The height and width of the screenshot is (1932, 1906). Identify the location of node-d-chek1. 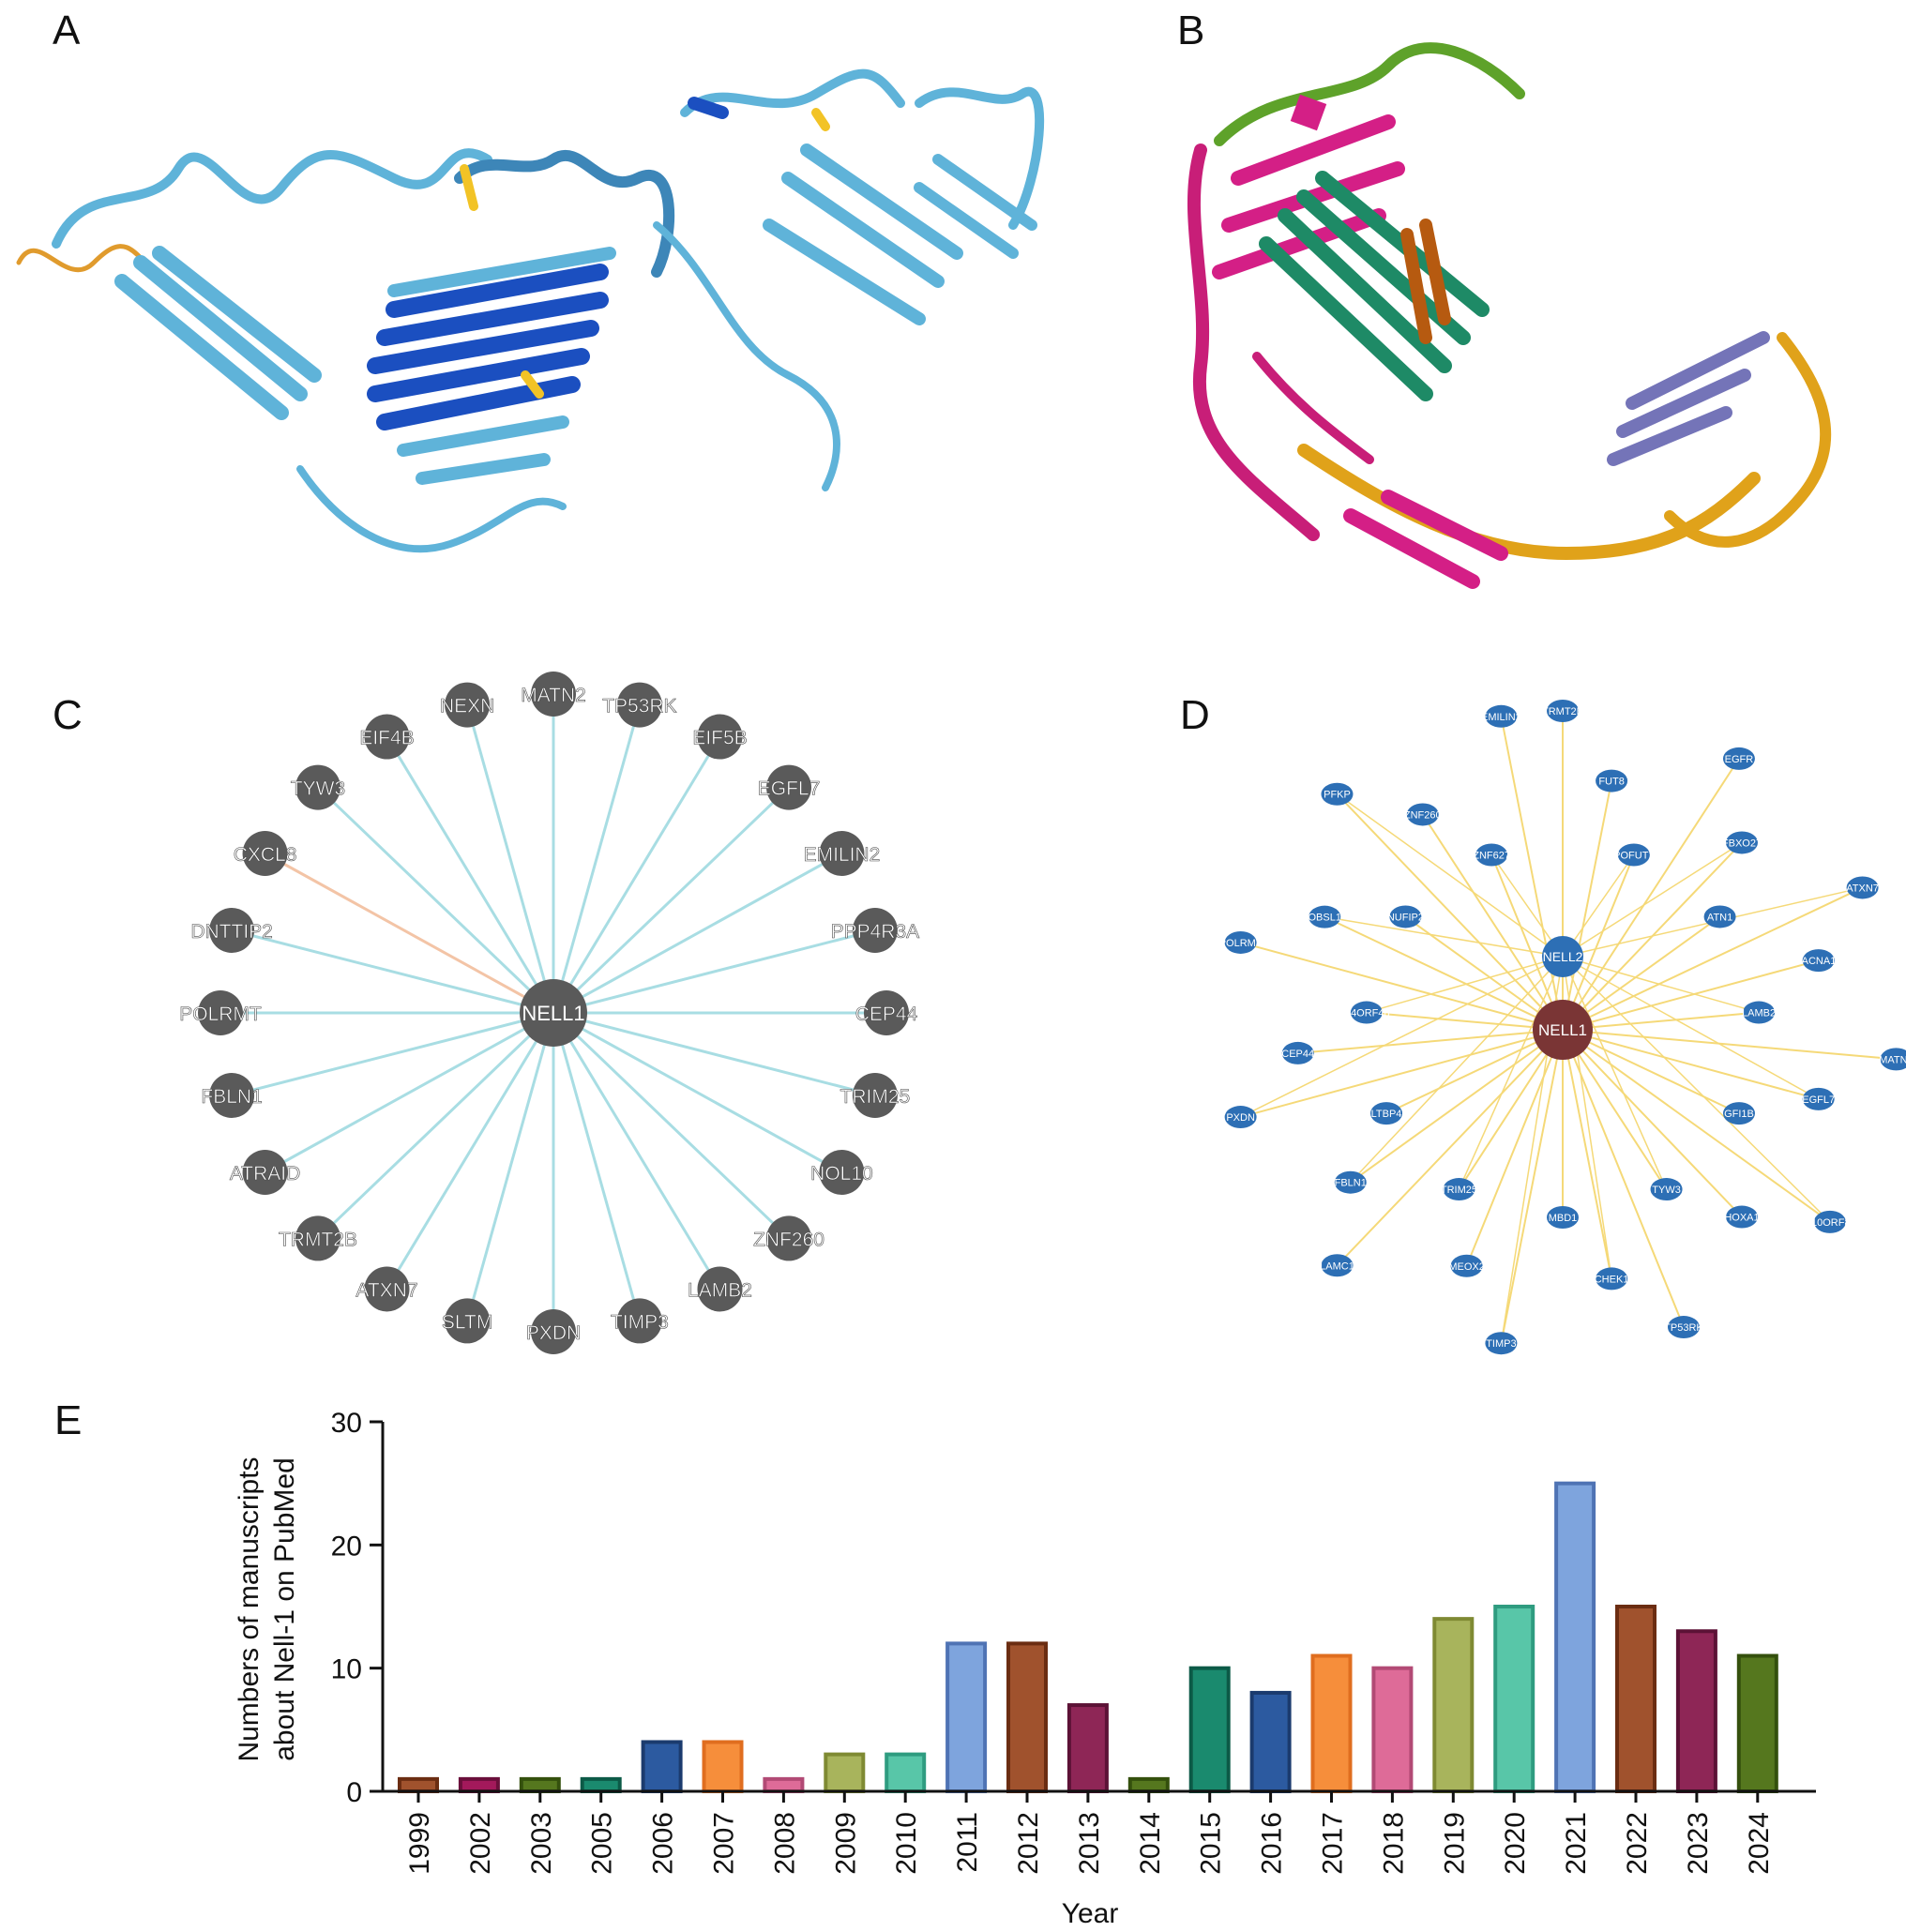
(1612, 1279).